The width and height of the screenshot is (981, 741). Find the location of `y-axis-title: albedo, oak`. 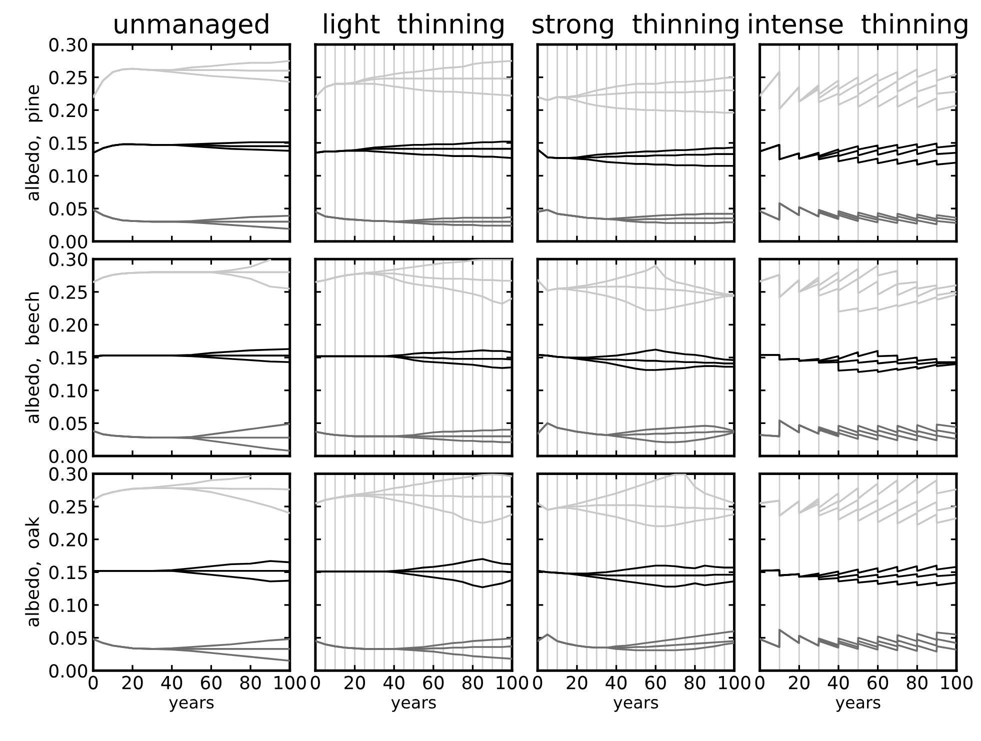

y-axis-title: albedo, oak is located at coordinates (33, 571).